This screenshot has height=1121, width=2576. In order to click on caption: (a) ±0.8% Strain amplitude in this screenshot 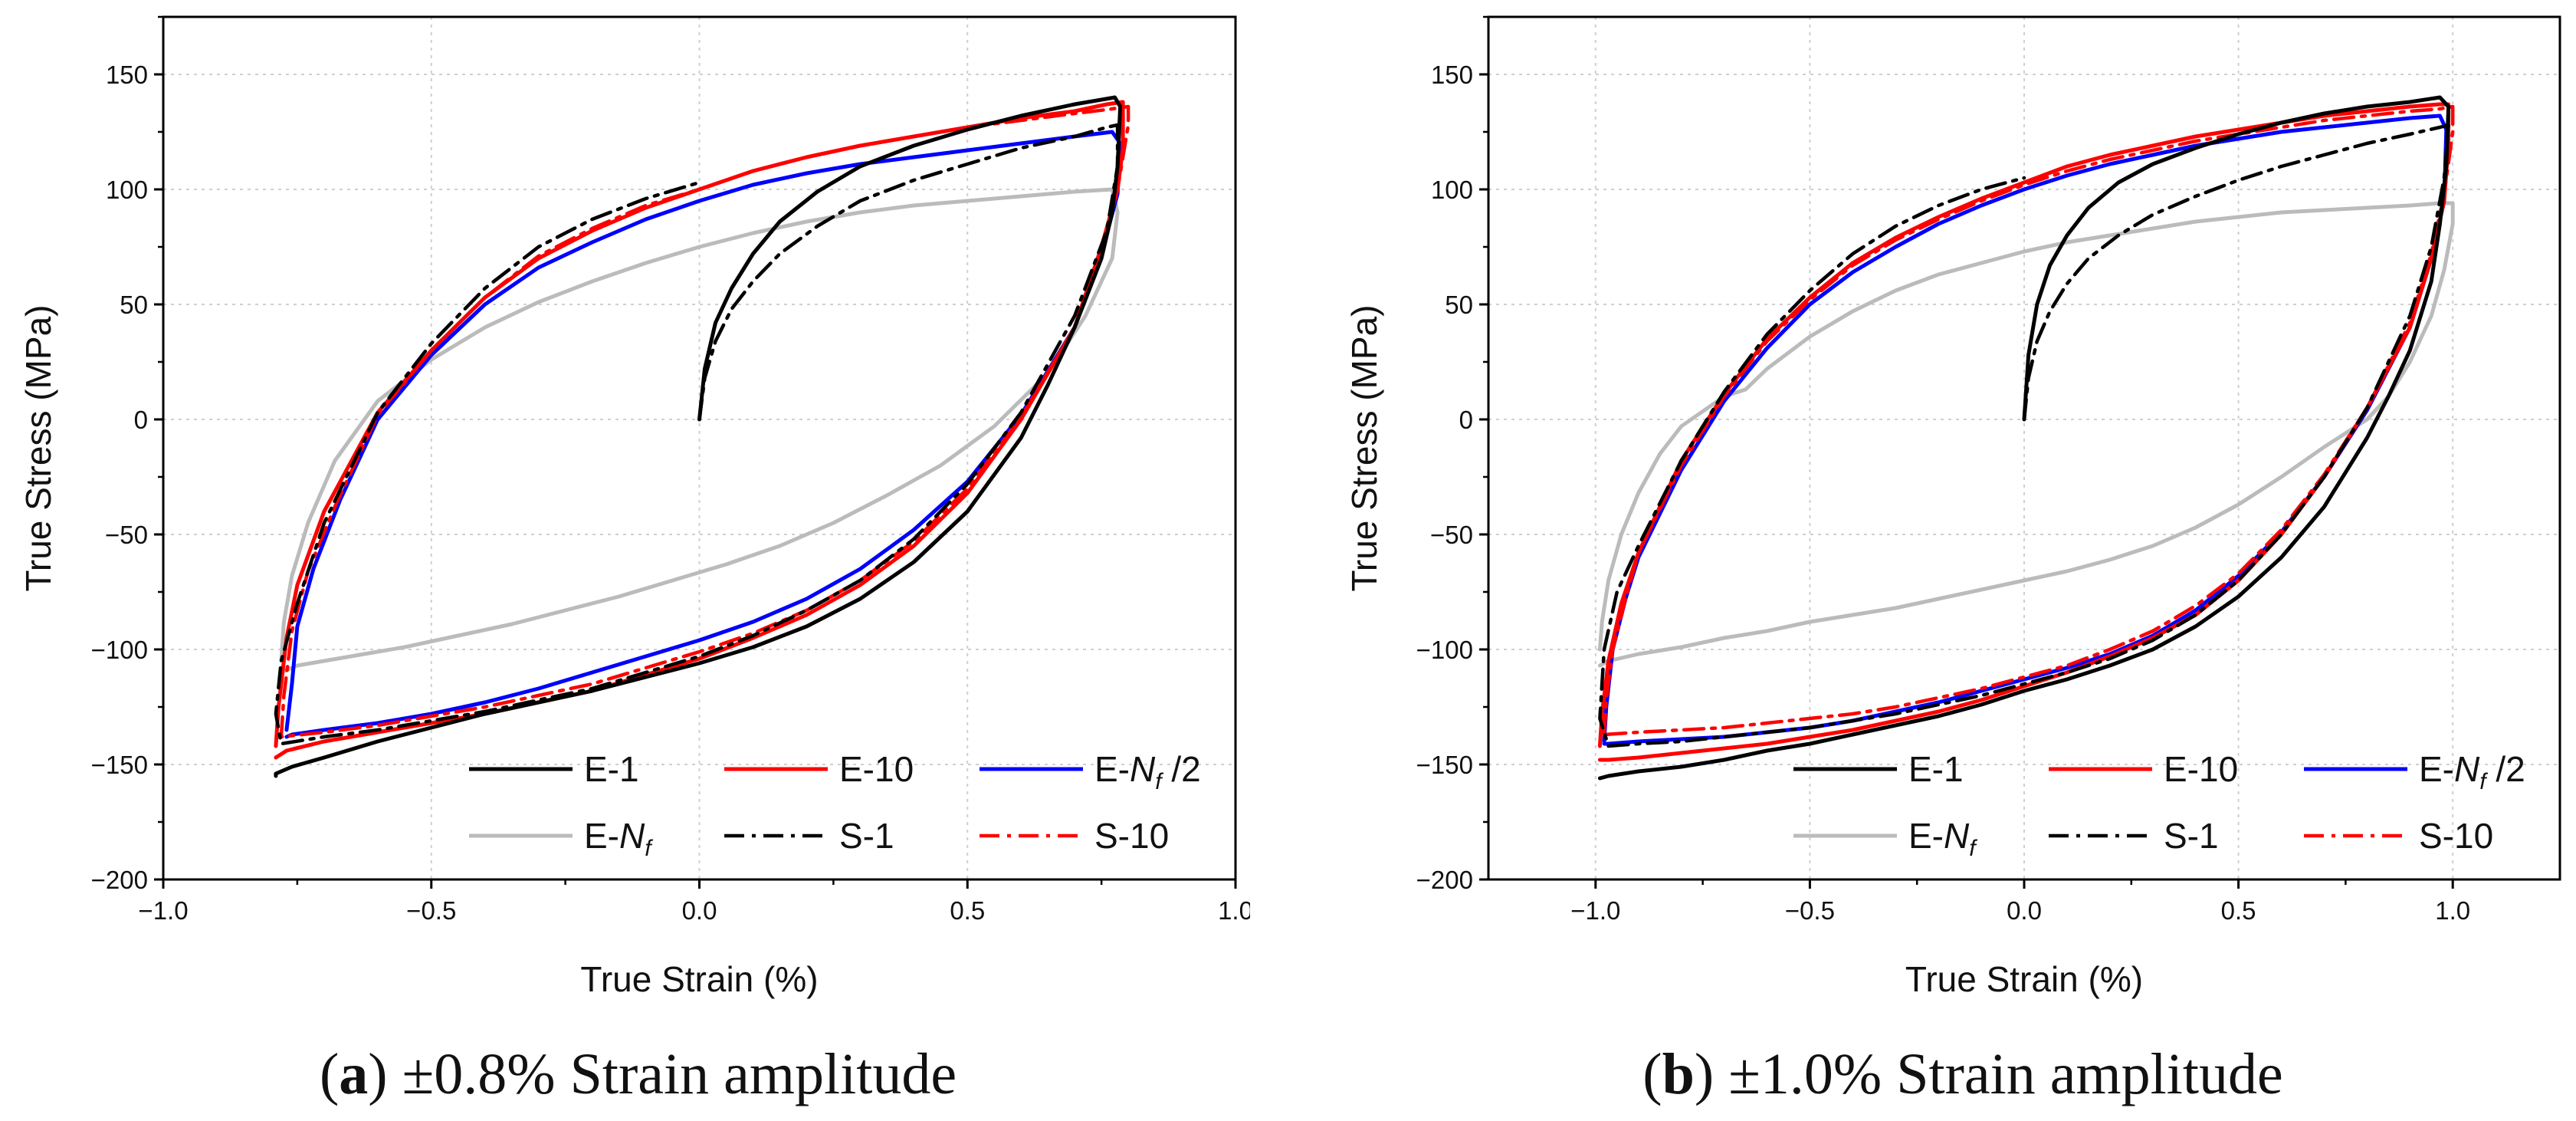, I will do `click(638, 1074)`.